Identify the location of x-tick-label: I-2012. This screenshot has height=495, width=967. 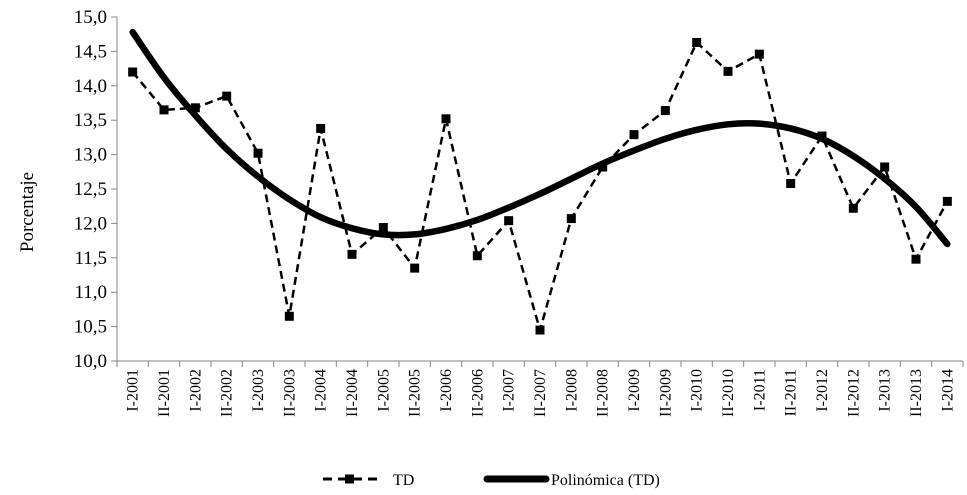
(822, 390).